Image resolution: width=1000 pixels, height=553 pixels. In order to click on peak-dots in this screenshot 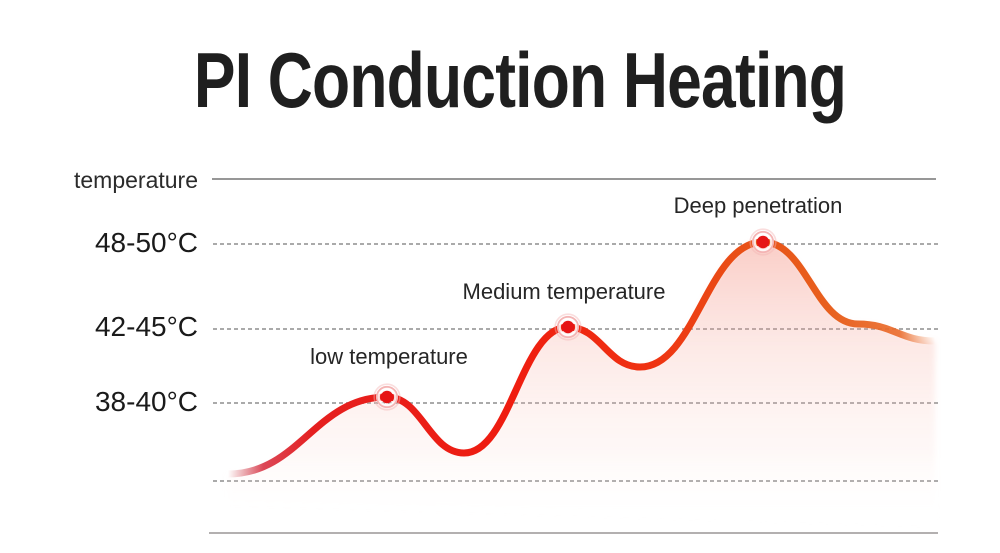, I will do `click(575, 319)`.